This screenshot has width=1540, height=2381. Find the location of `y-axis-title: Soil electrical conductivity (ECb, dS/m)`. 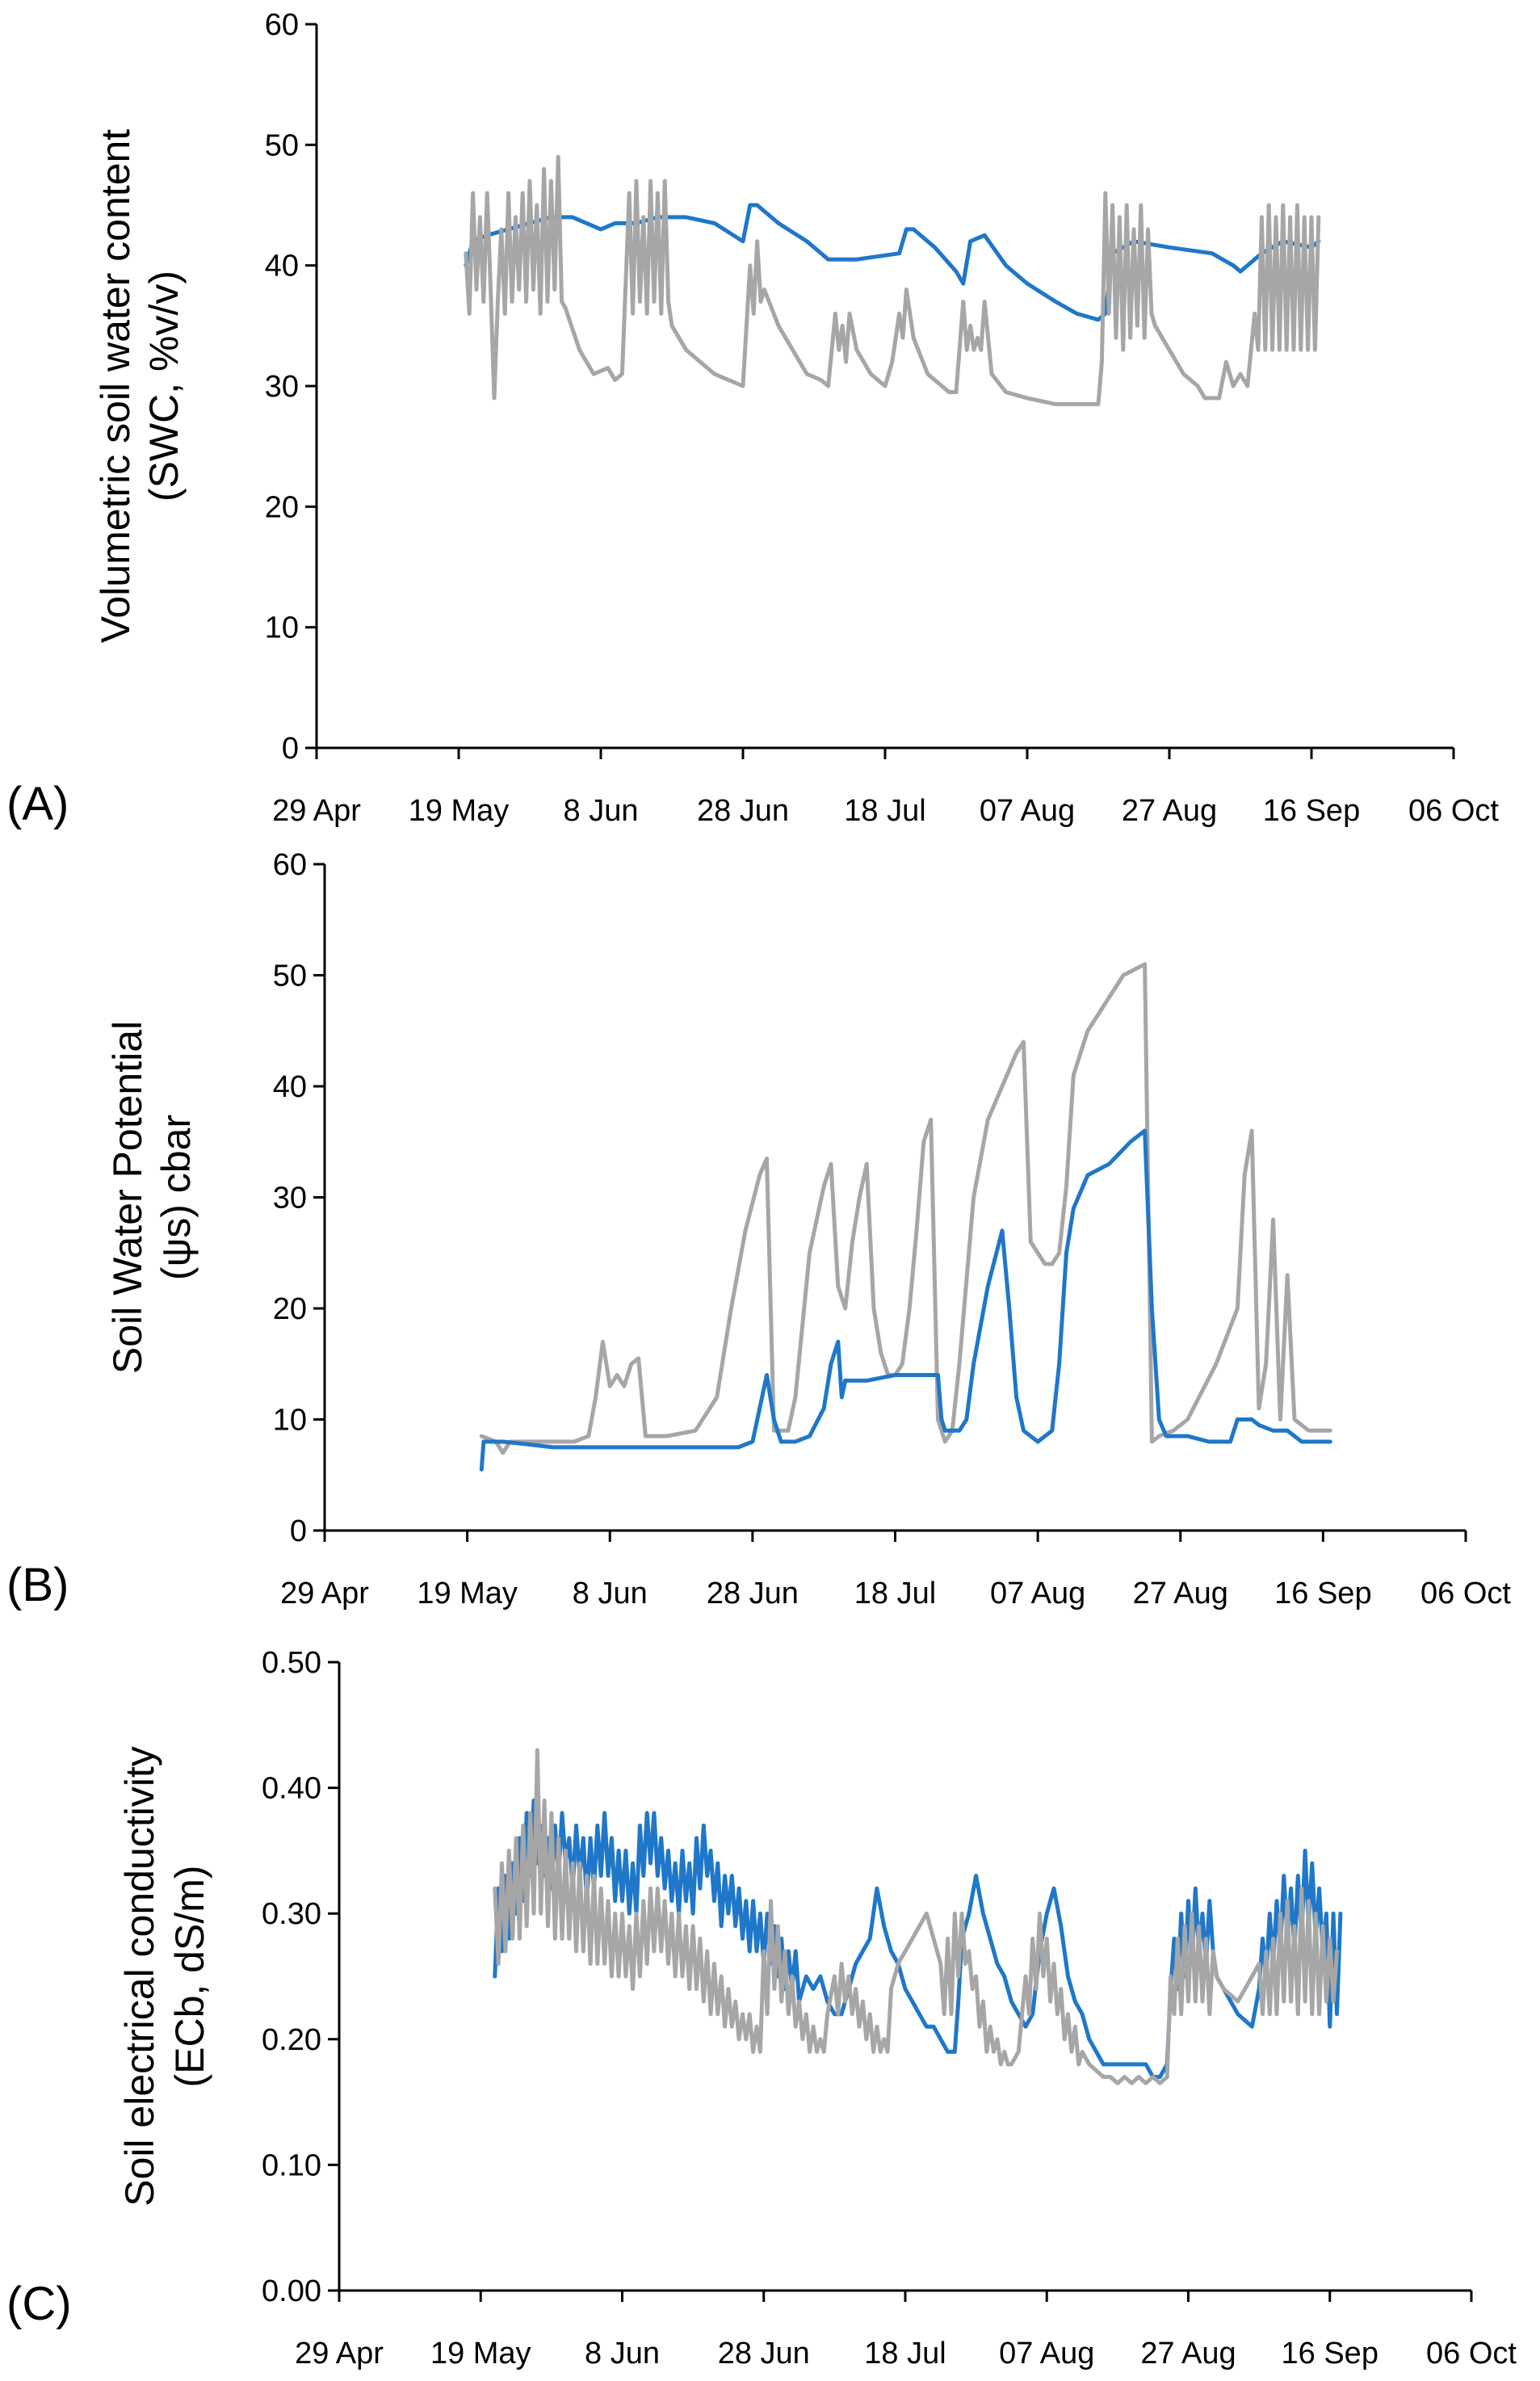

y-axis-title: Soil electrical conductivity (ECb, dS/m) is located at coordinates (164, 1976).